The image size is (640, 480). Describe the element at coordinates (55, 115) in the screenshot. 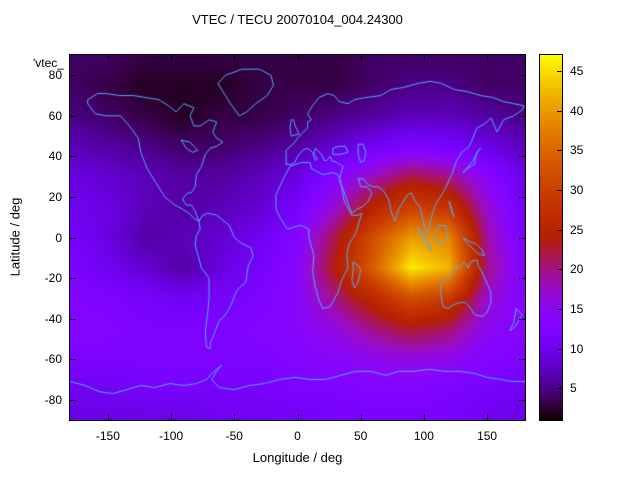

I see `y-tick-label: 60` at that location.